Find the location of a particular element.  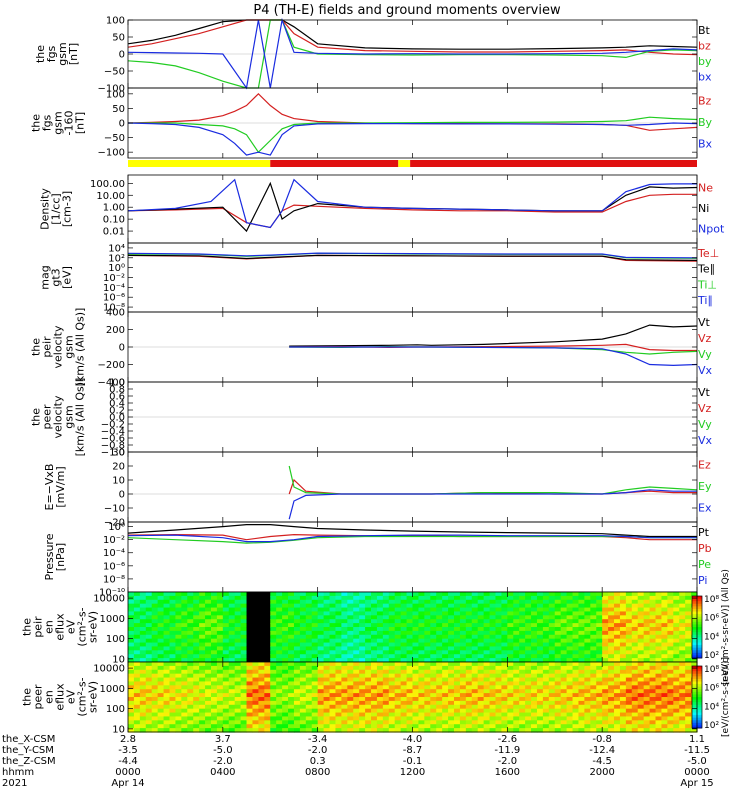

series-line-vx is located at coordinates (493, 356).